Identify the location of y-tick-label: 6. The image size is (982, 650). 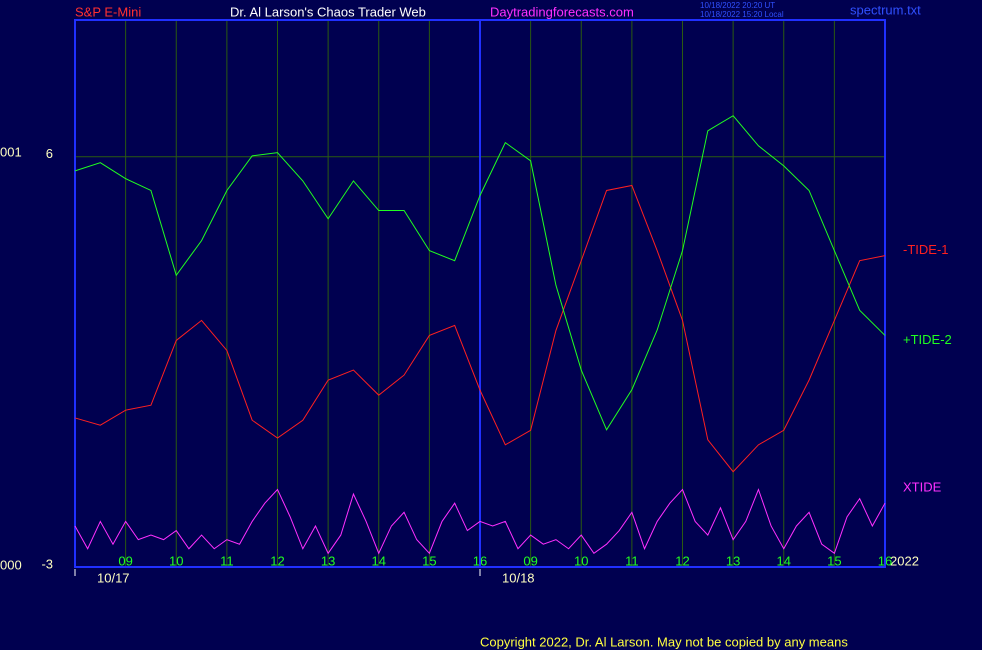
(49, 153).